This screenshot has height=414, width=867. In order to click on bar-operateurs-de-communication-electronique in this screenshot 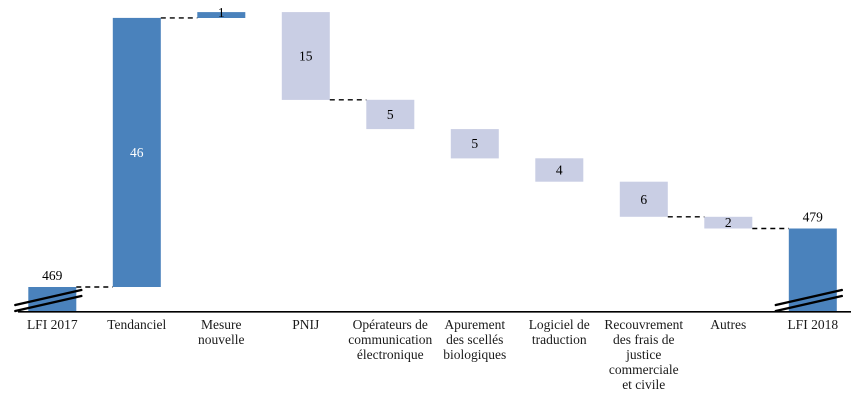, I will do `click(390, 114)`.